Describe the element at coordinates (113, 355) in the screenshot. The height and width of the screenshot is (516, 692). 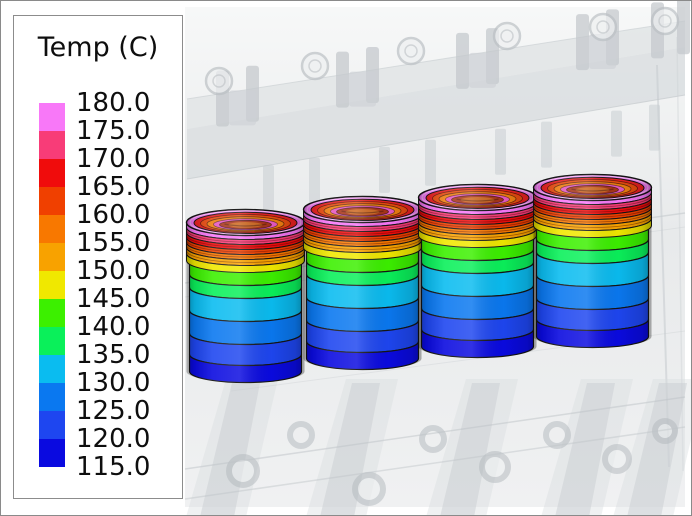
I see `legend-tick-label: 135.0` at that location.